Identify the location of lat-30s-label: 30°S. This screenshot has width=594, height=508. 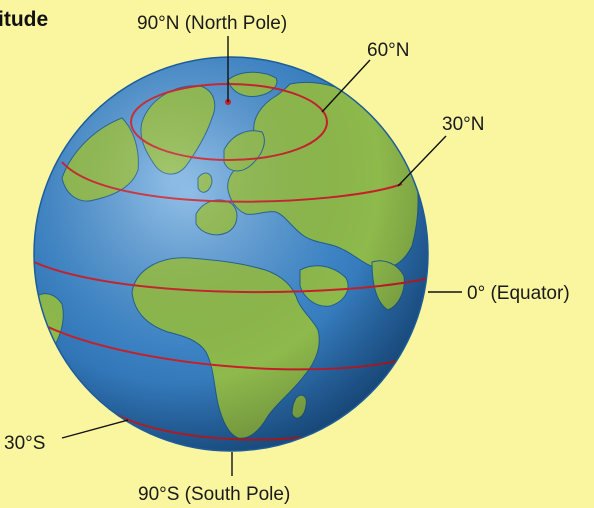
(24, 443).